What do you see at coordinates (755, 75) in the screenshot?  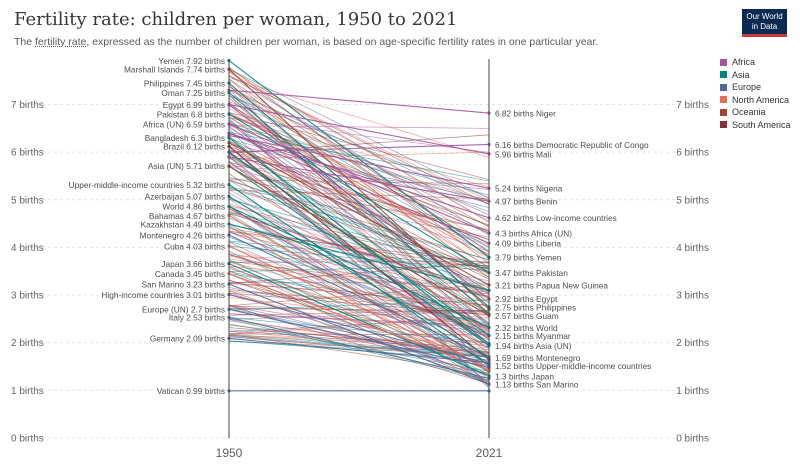 I see `legend-item-asia: Asia` at bounding box center [755, 75].